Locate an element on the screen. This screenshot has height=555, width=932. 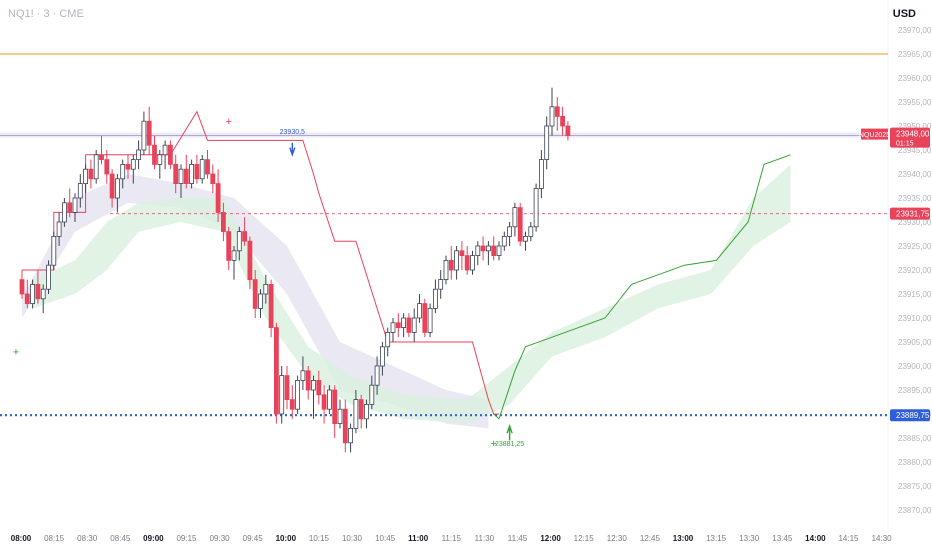
axis-price-labels: NQU2025 23948,00 01:15 23931,75 23889,75 is located at coordinates (894, 274).